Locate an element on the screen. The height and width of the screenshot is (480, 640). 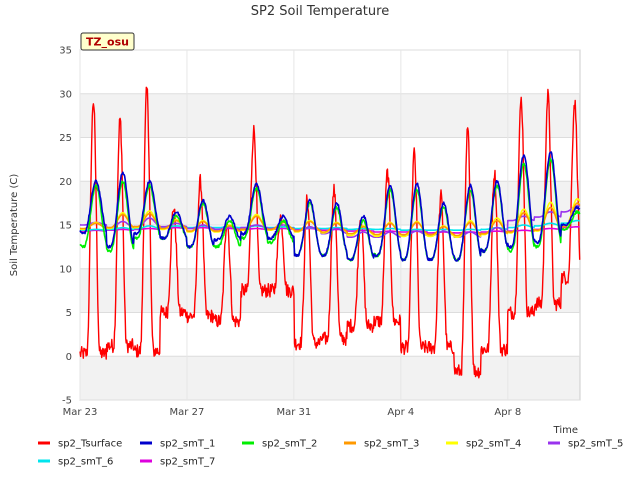
legend-label: sp2_smT_3 is located at coordinates (391, 444).